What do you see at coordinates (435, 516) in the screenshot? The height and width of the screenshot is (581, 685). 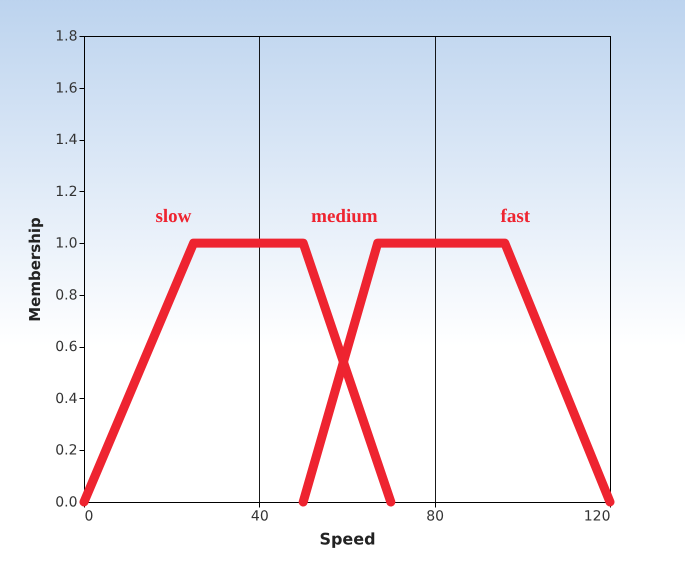 I see `x-tick-label: 80` at bounding box center [435, 516].